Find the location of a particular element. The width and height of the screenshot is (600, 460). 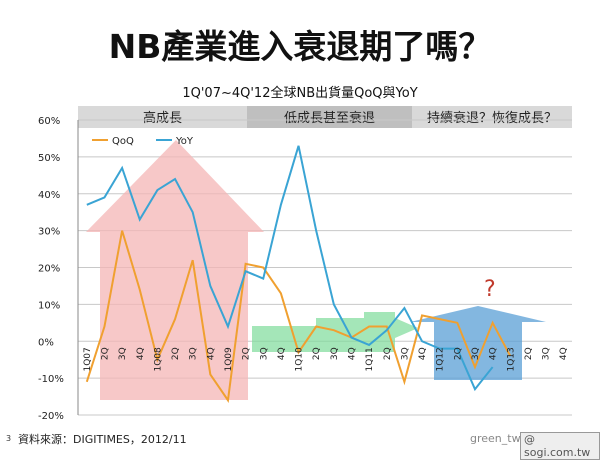

arrow-uncertain-shape is located at coordinates (478, 343).